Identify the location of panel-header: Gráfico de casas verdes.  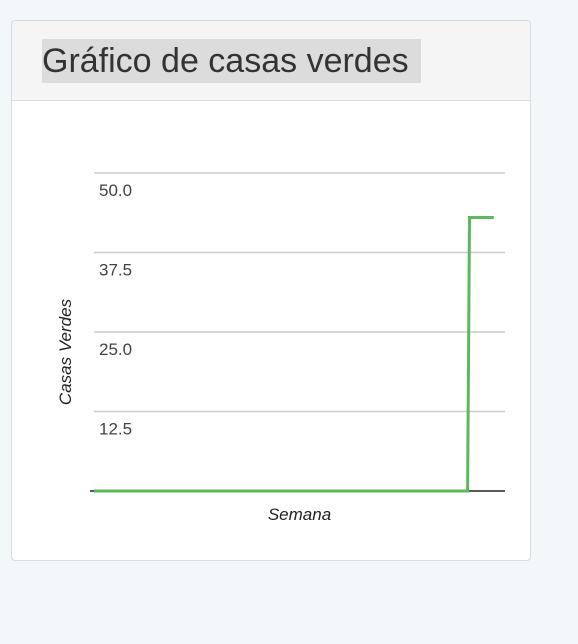
(271, 61).